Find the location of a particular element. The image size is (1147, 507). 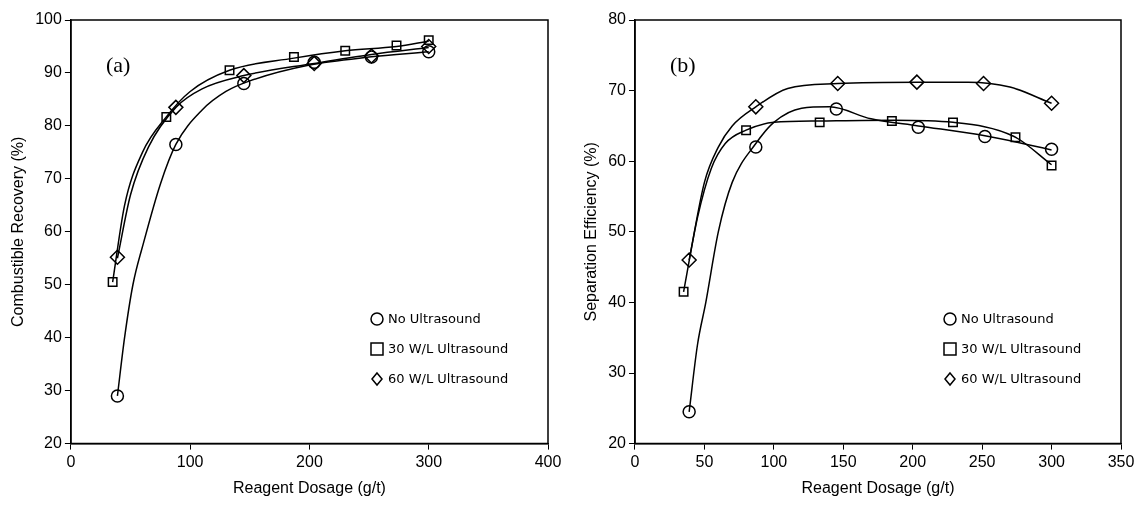

y-tick-label: 90 is located at coordinates (53, 72).